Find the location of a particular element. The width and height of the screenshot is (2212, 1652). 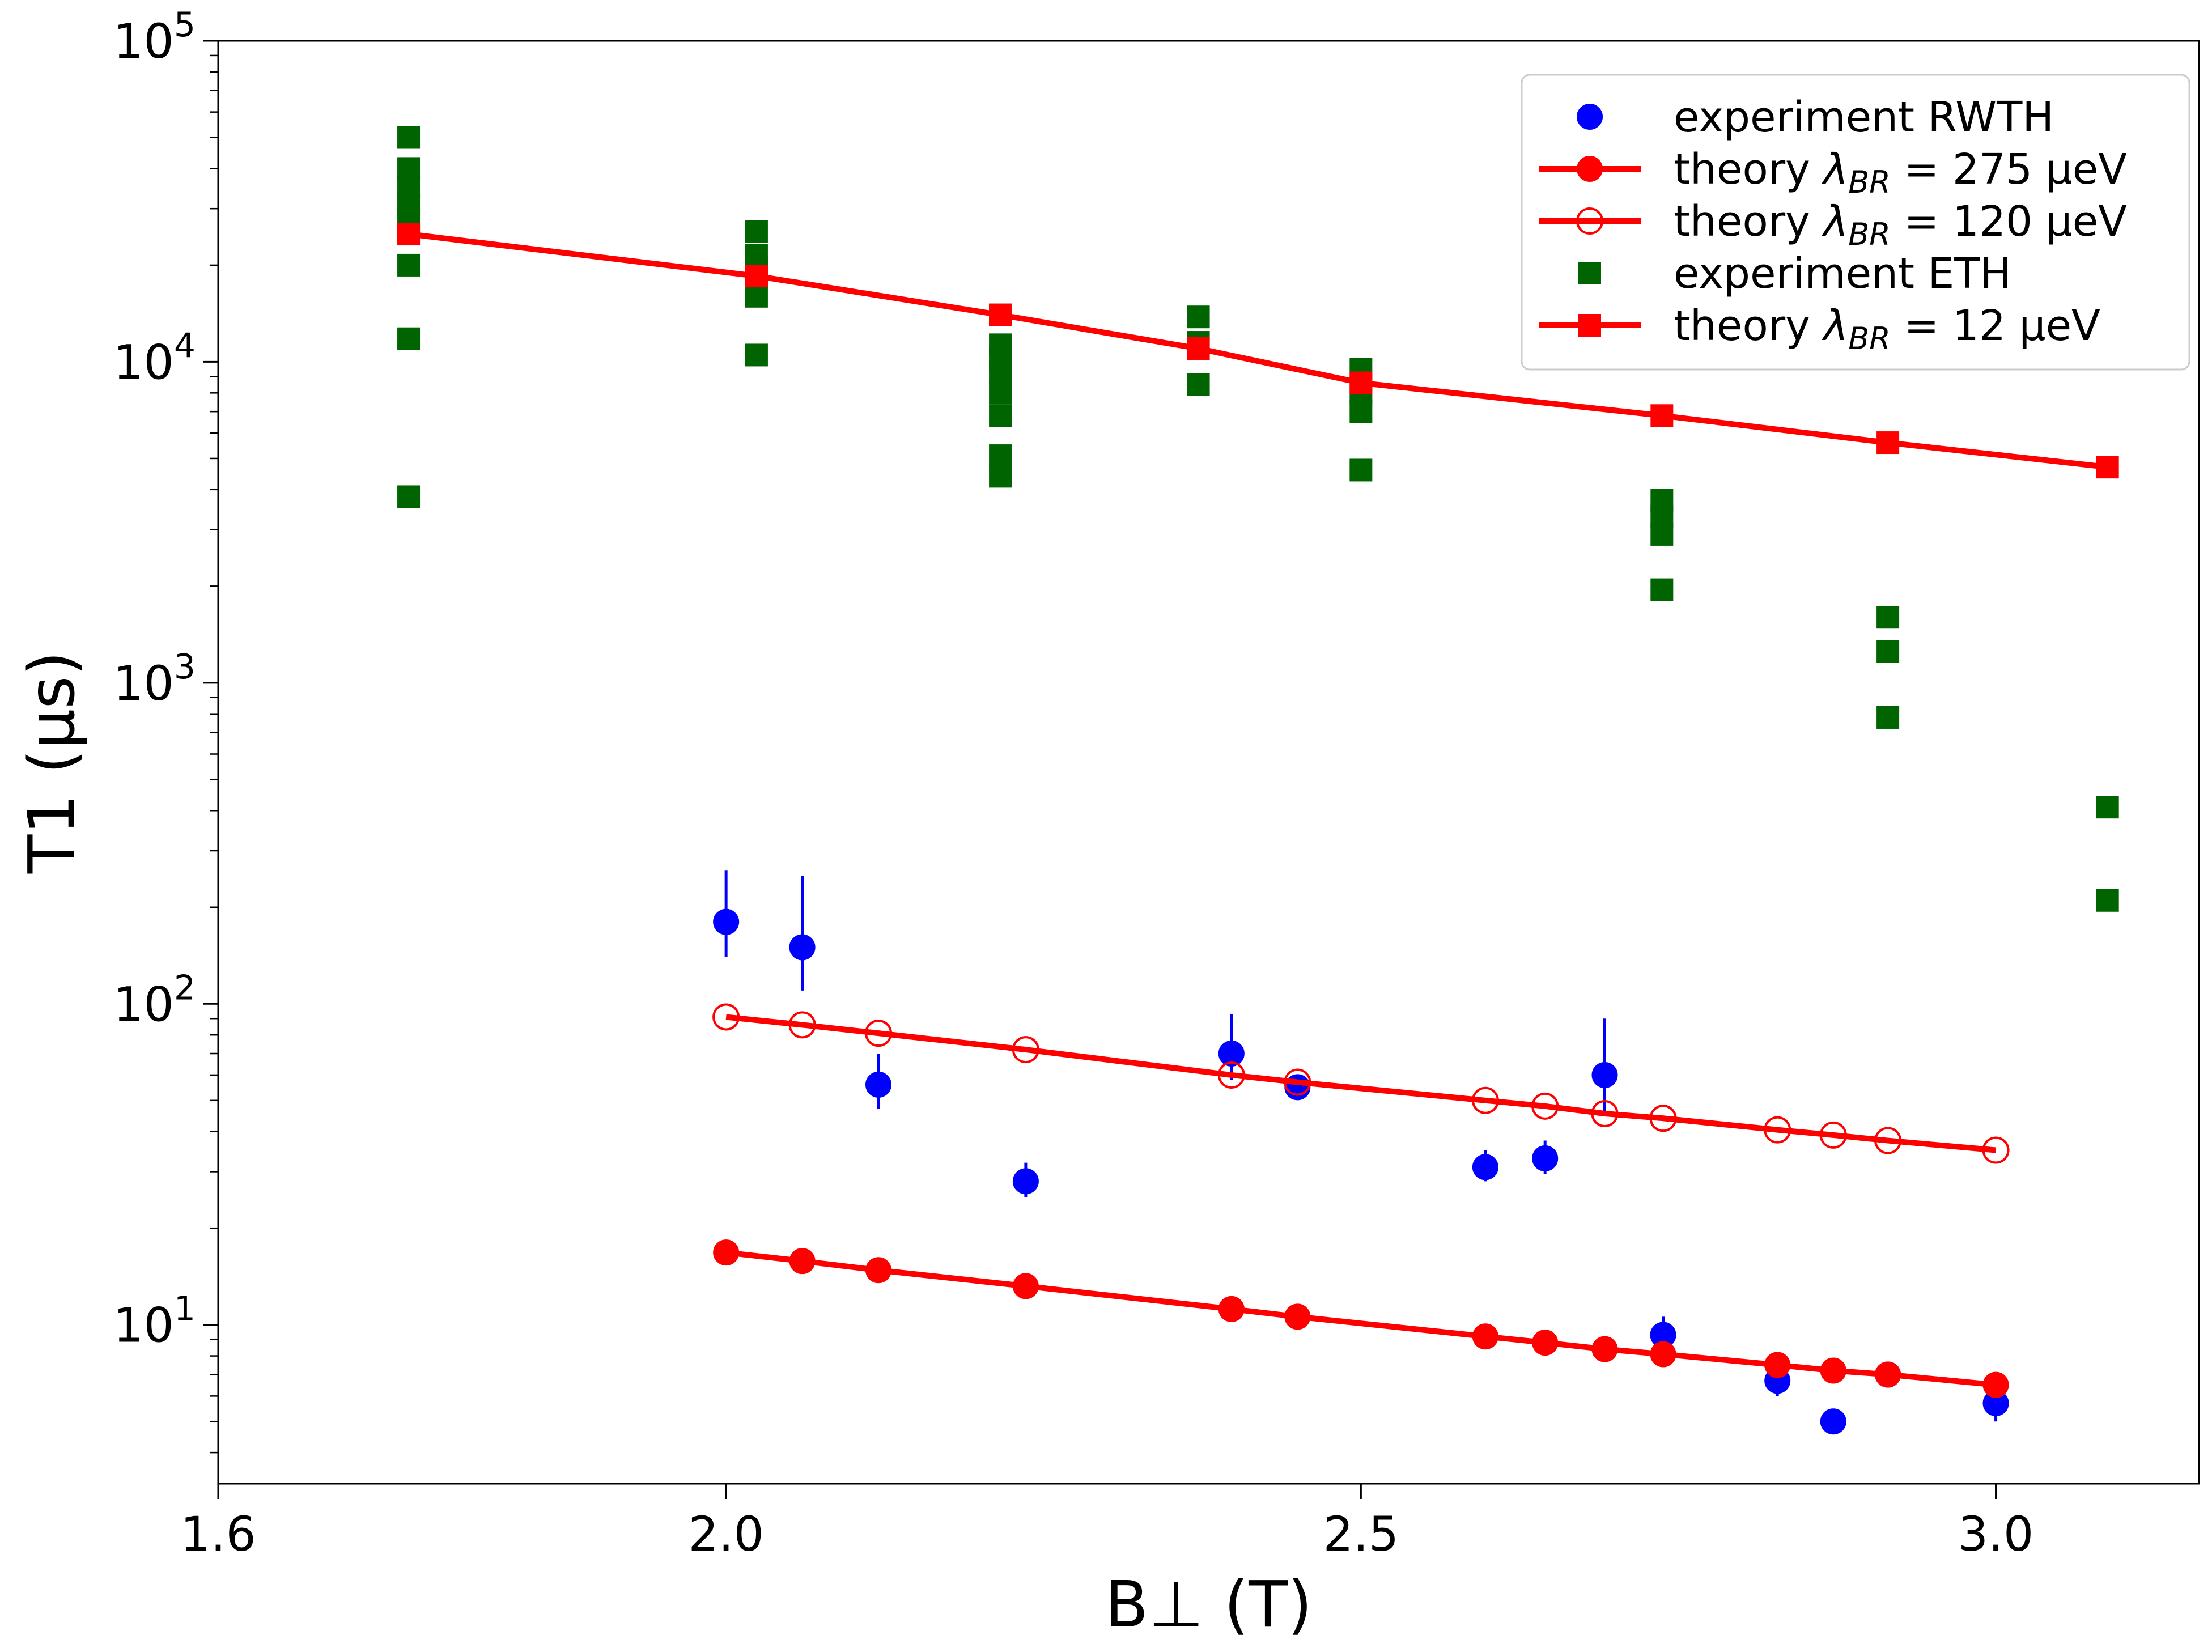

legend-entry: theory λBR = 12 μeV is located at coordinates (1820, 328).